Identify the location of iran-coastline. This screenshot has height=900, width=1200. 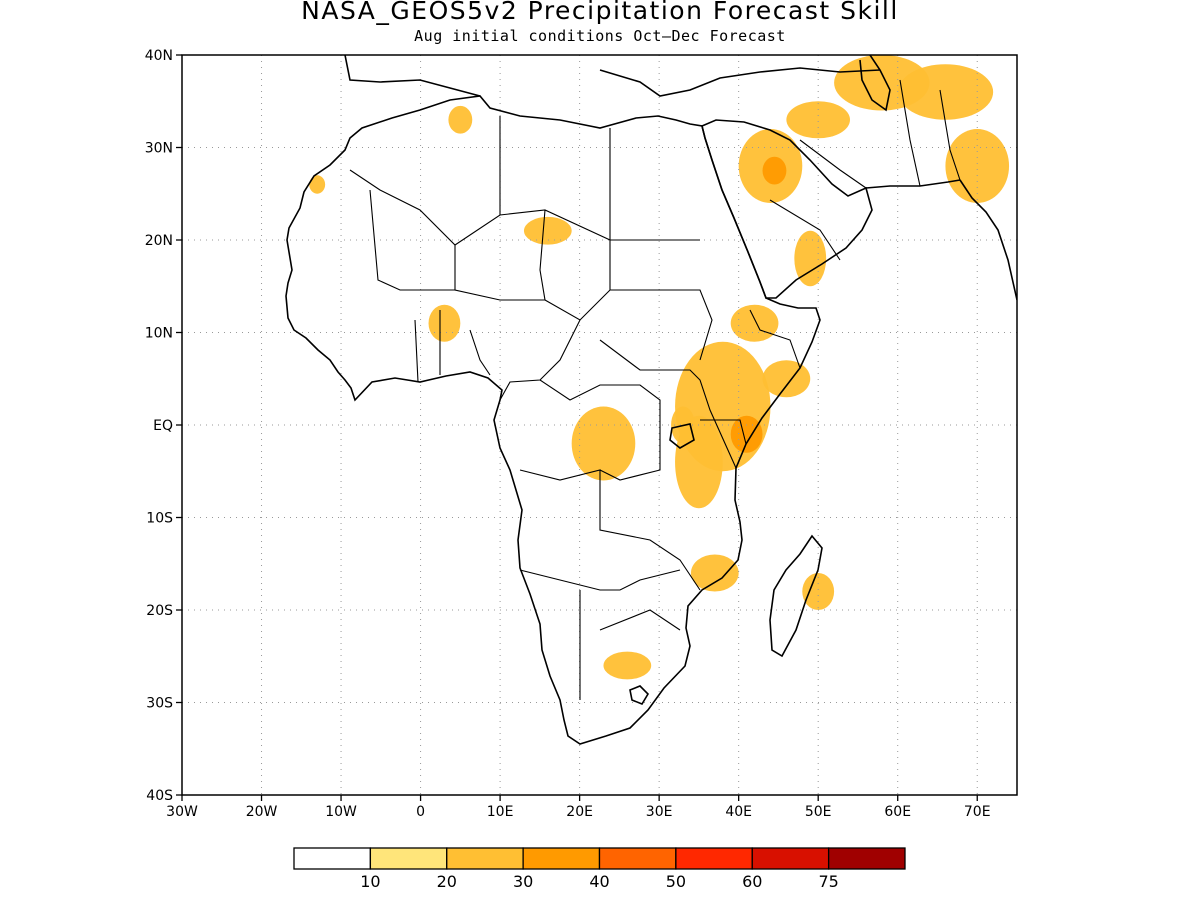
(913, 184).